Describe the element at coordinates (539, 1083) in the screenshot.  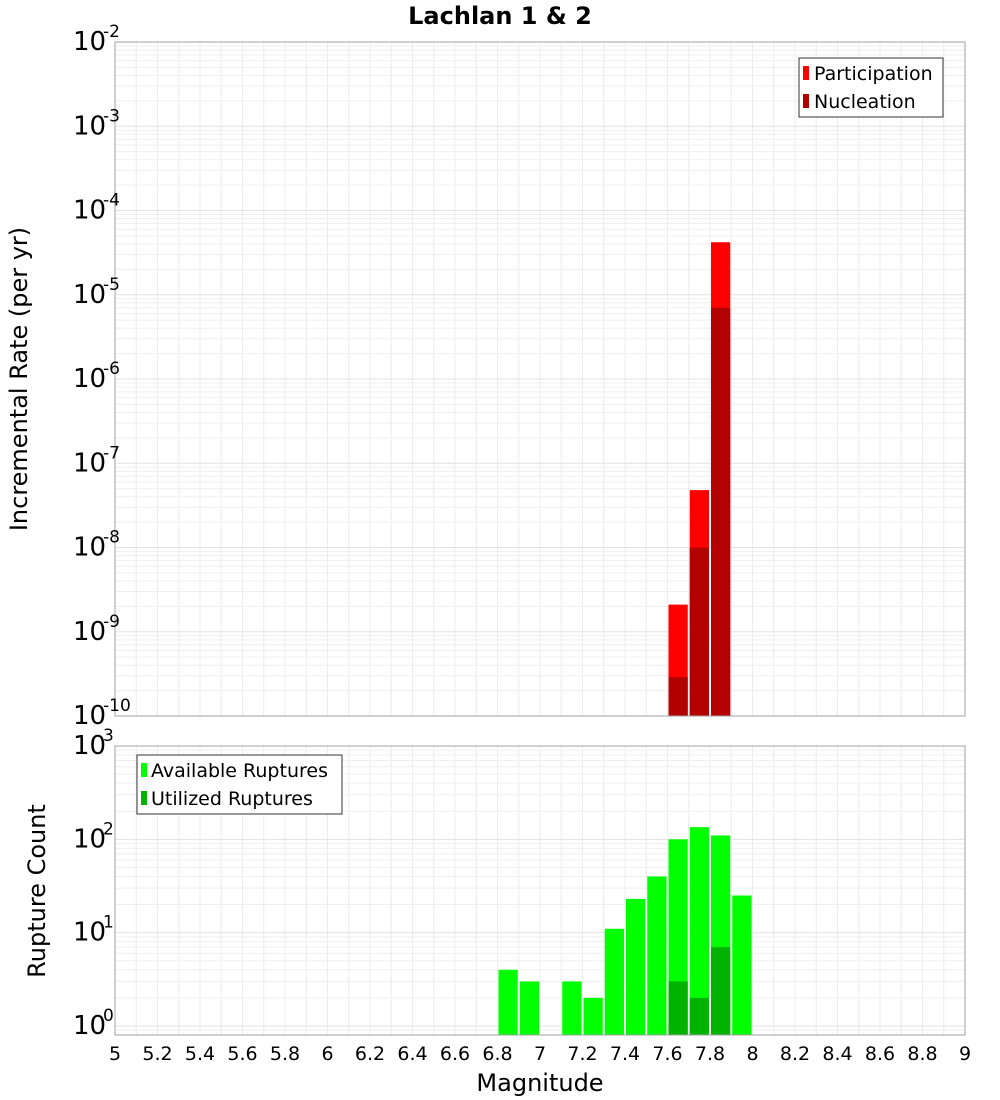
I see `x-axis-label: Magnitude` at that location.